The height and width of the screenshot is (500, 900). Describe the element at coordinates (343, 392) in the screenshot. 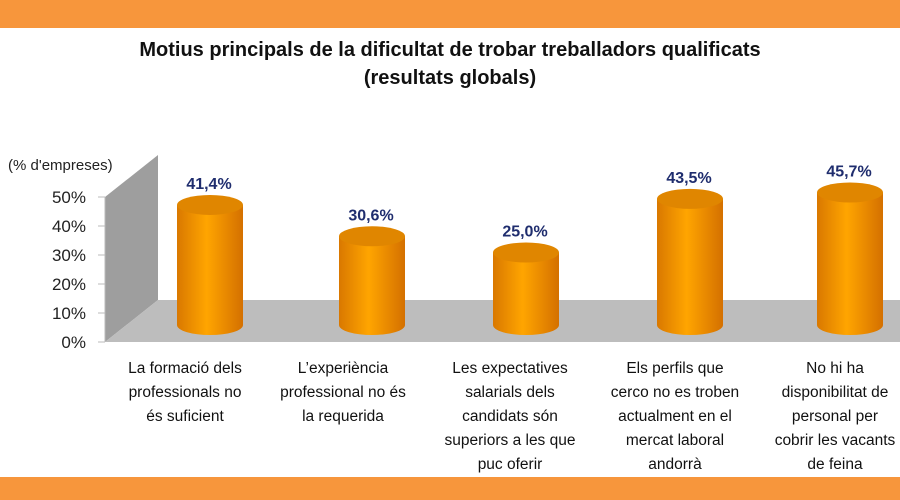

I see `category-label-line: professional no és` at that location.